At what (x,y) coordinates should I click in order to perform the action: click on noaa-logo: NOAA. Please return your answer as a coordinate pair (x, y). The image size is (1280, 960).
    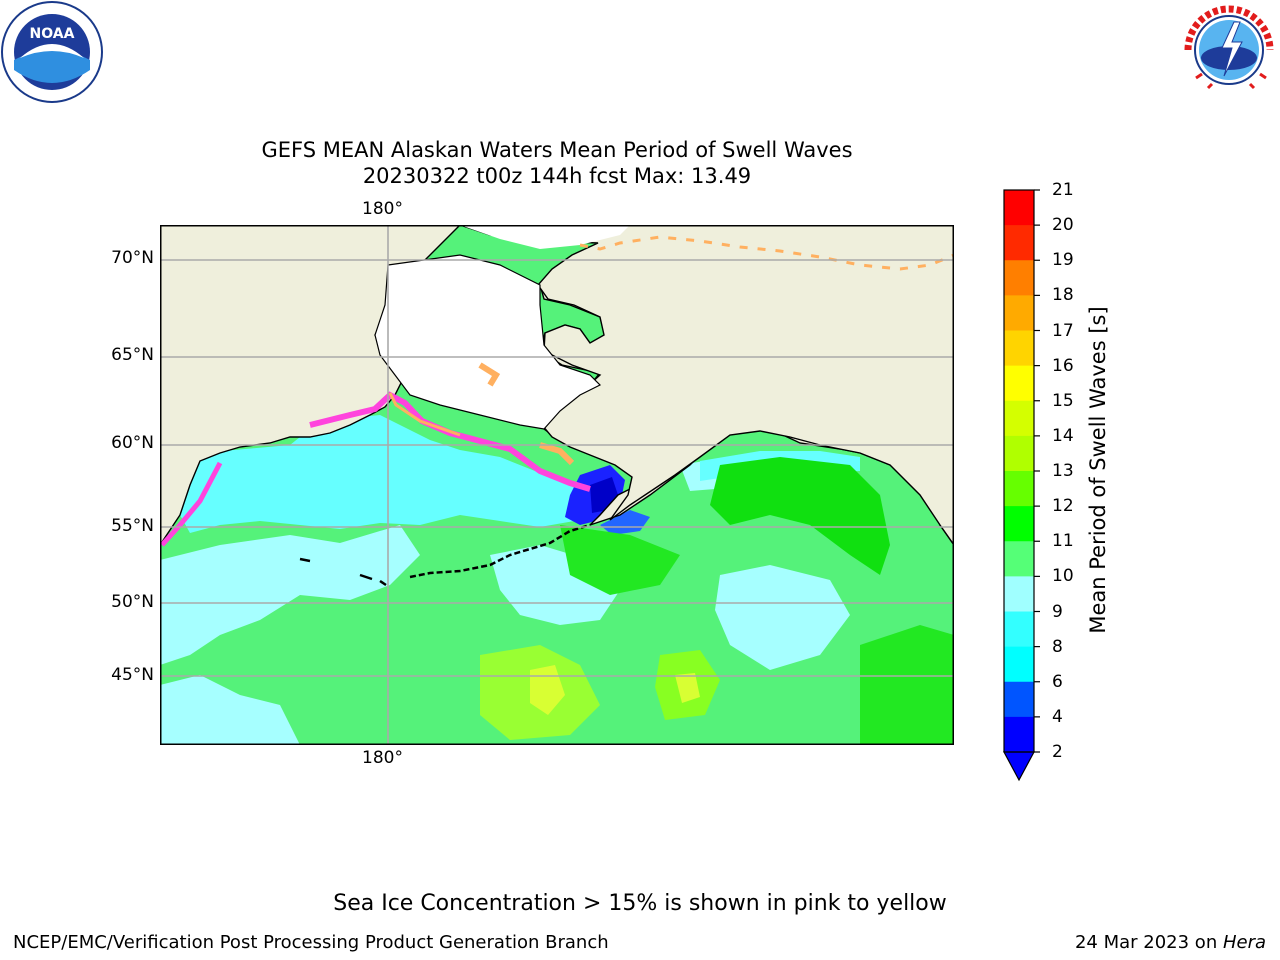
    Looking at the image, I should click on (52, 52).